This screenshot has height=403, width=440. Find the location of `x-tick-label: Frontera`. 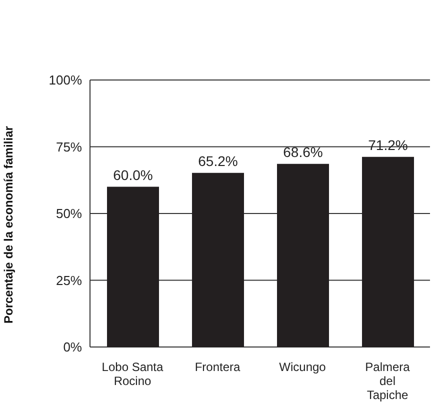

x-tick-label: Frontera is located at coordinates (217, 367).